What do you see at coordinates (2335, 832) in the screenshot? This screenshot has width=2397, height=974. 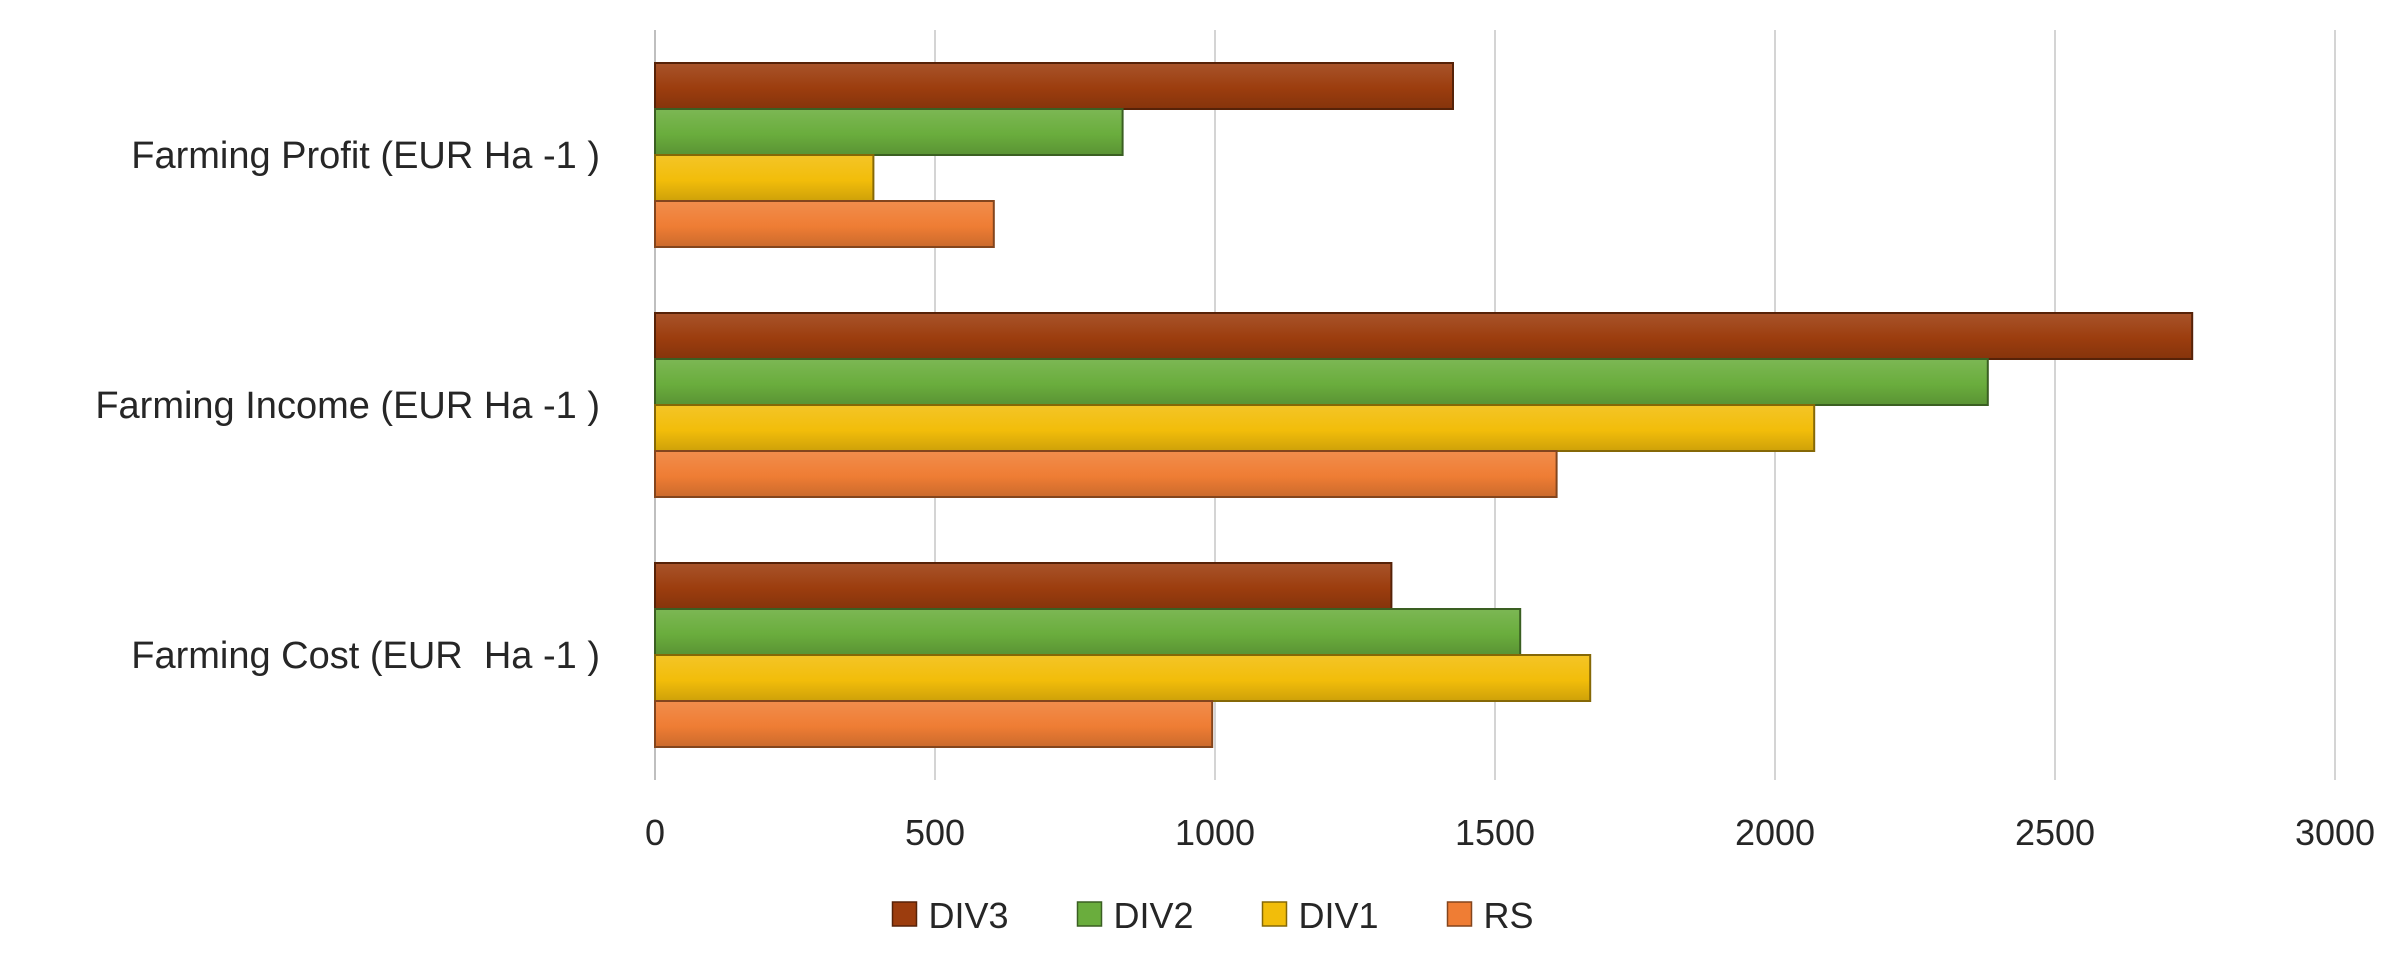 I see `x-tick-label: 3000` at bounding box center [2335, 832].